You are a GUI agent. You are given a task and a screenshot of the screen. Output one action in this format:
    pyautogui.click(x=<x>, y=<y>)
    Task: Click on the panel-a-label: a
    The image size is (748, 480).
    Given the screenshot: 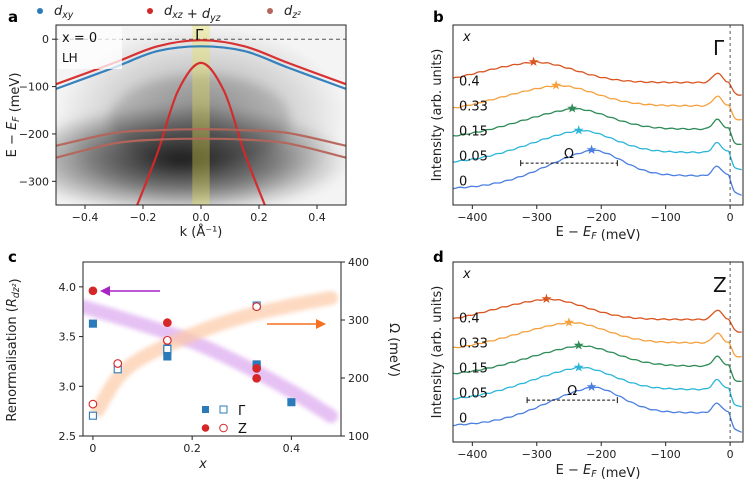 What is the action you would take?
    pyautogui.click(x=13, y=17)
    